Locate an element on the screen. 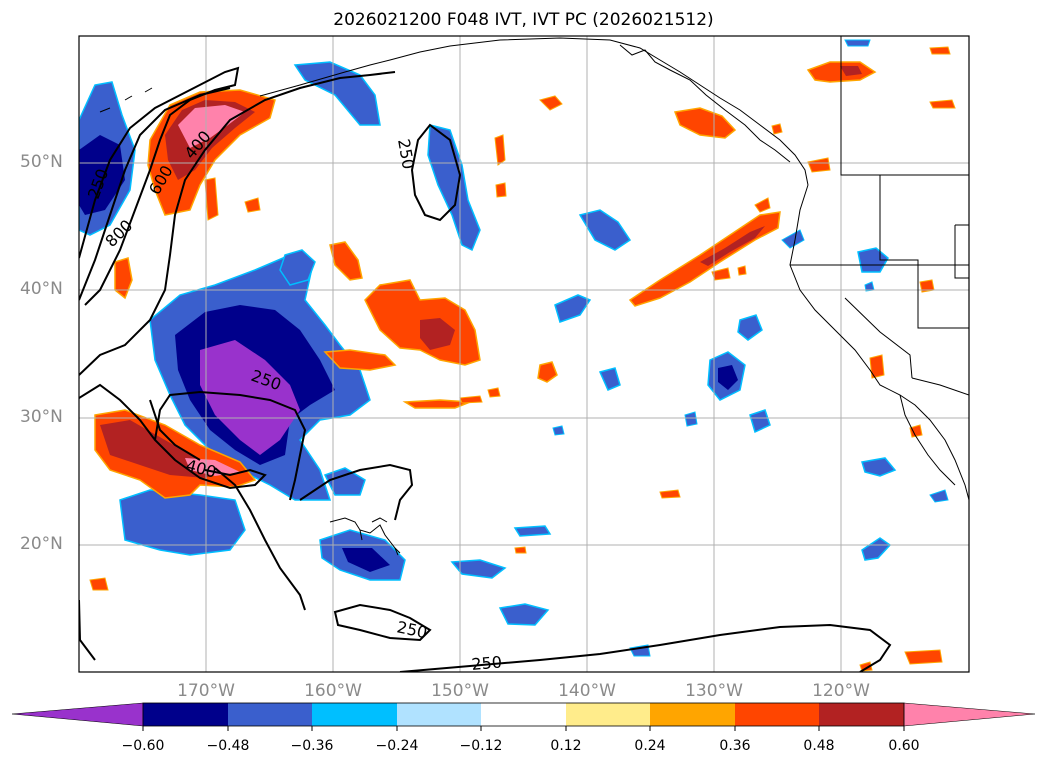 The width and height of the screenshot is (1047, 765). lat-label: 20°N is located at coordinates (41, 544).